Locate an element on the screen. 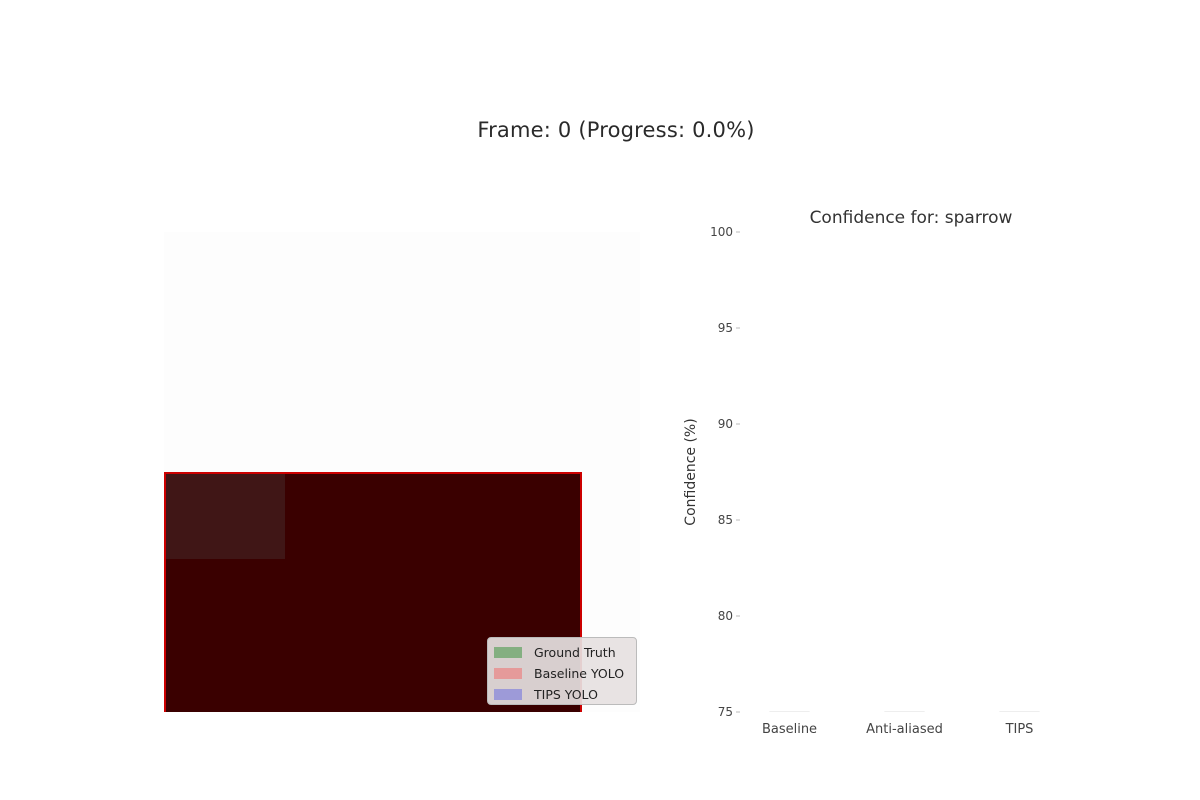  legend-swatch-baseline-yolo is located at coordinates (508, 673).